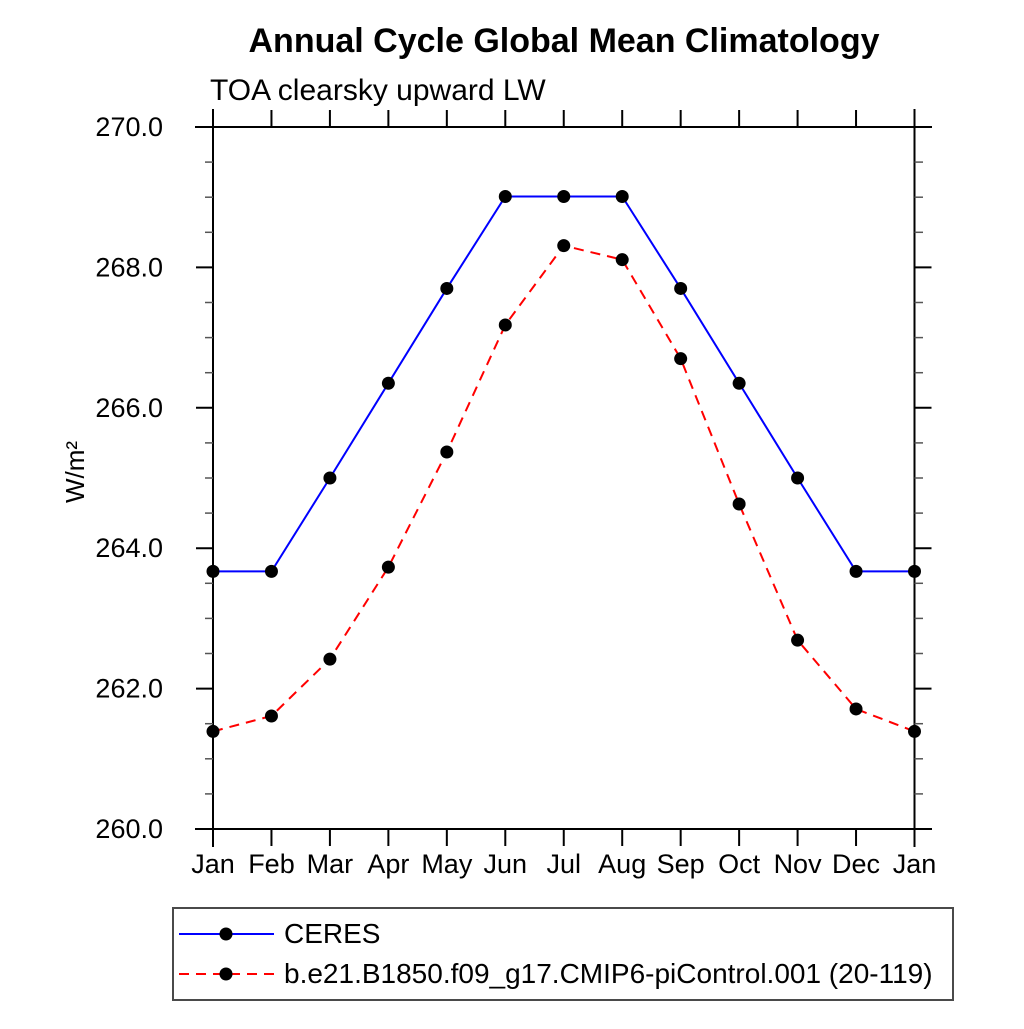  Describe the element at coordinates (129, 829) in the screenshot. I see `y-tick-label: 260.0` at that location.